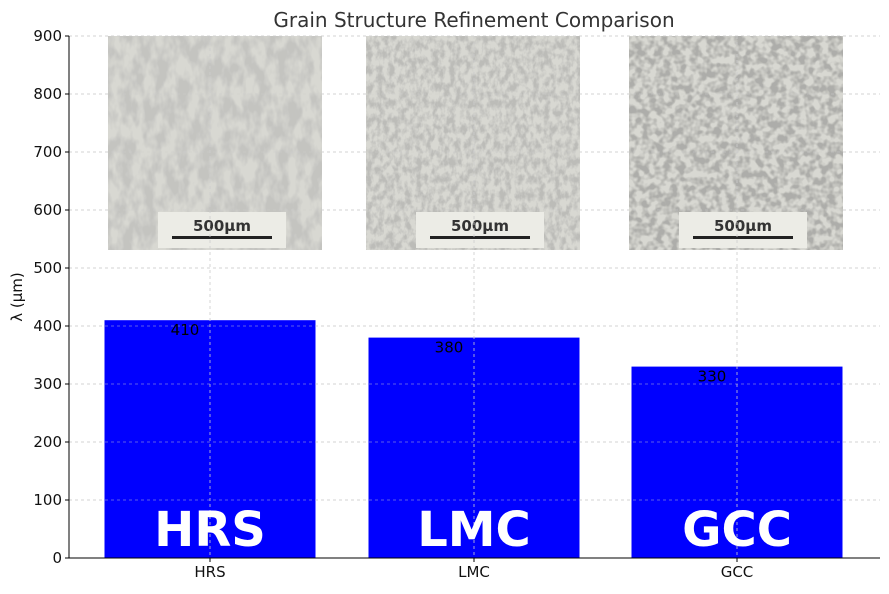  What do you see at coordinates (47, 210) in the screenshot?
I see `y-tick-label: 600` at bounding box center [47, 210].